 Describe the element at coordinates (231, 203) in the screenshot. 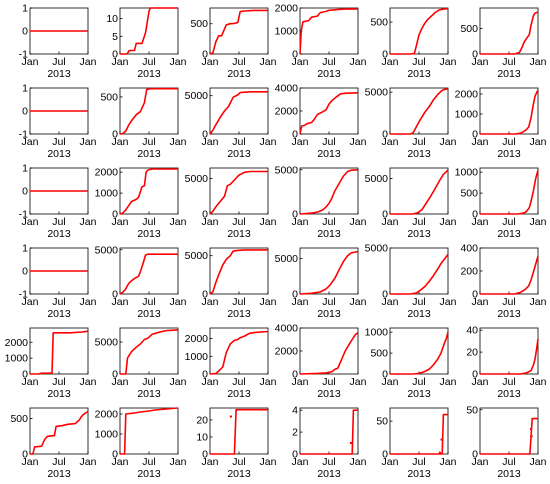

I see `panel-15: 0 5000 Jan Jul Jan 2013` at that location.